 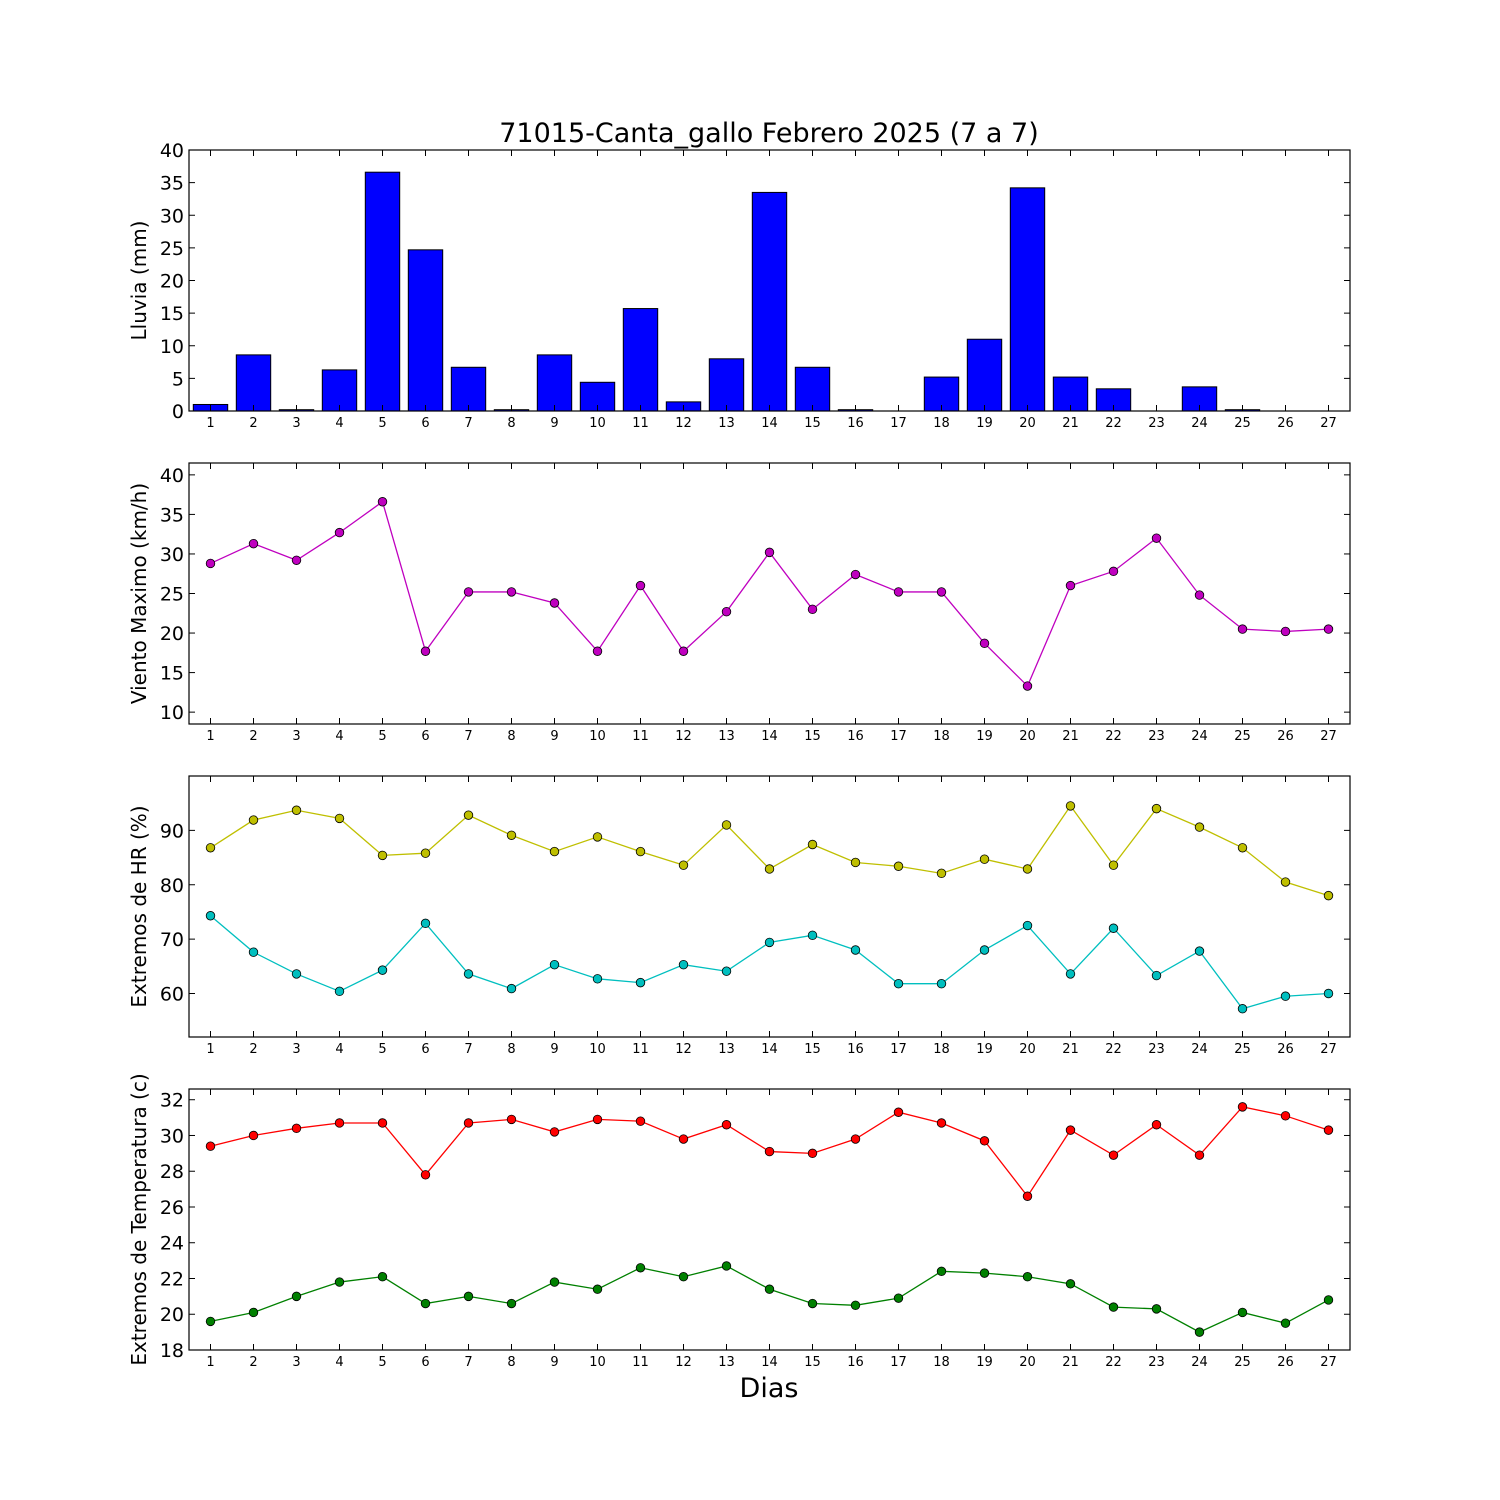 I want to click on y-tick-label: 18, so click(x=172, y=1351).